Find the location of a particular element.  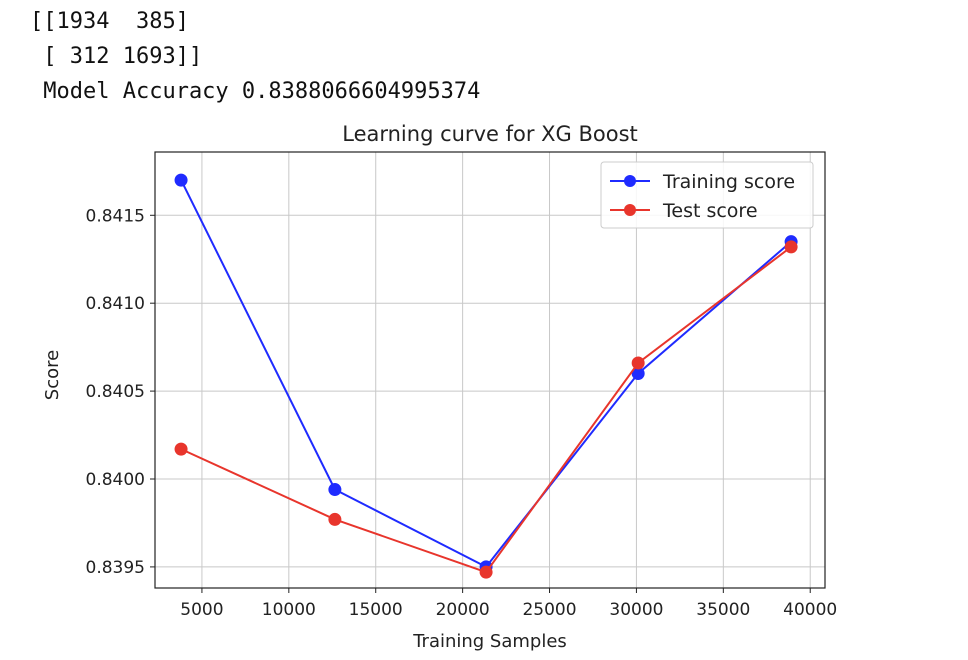

x-tick-label: 15000 is located at coordinates (376, 610).